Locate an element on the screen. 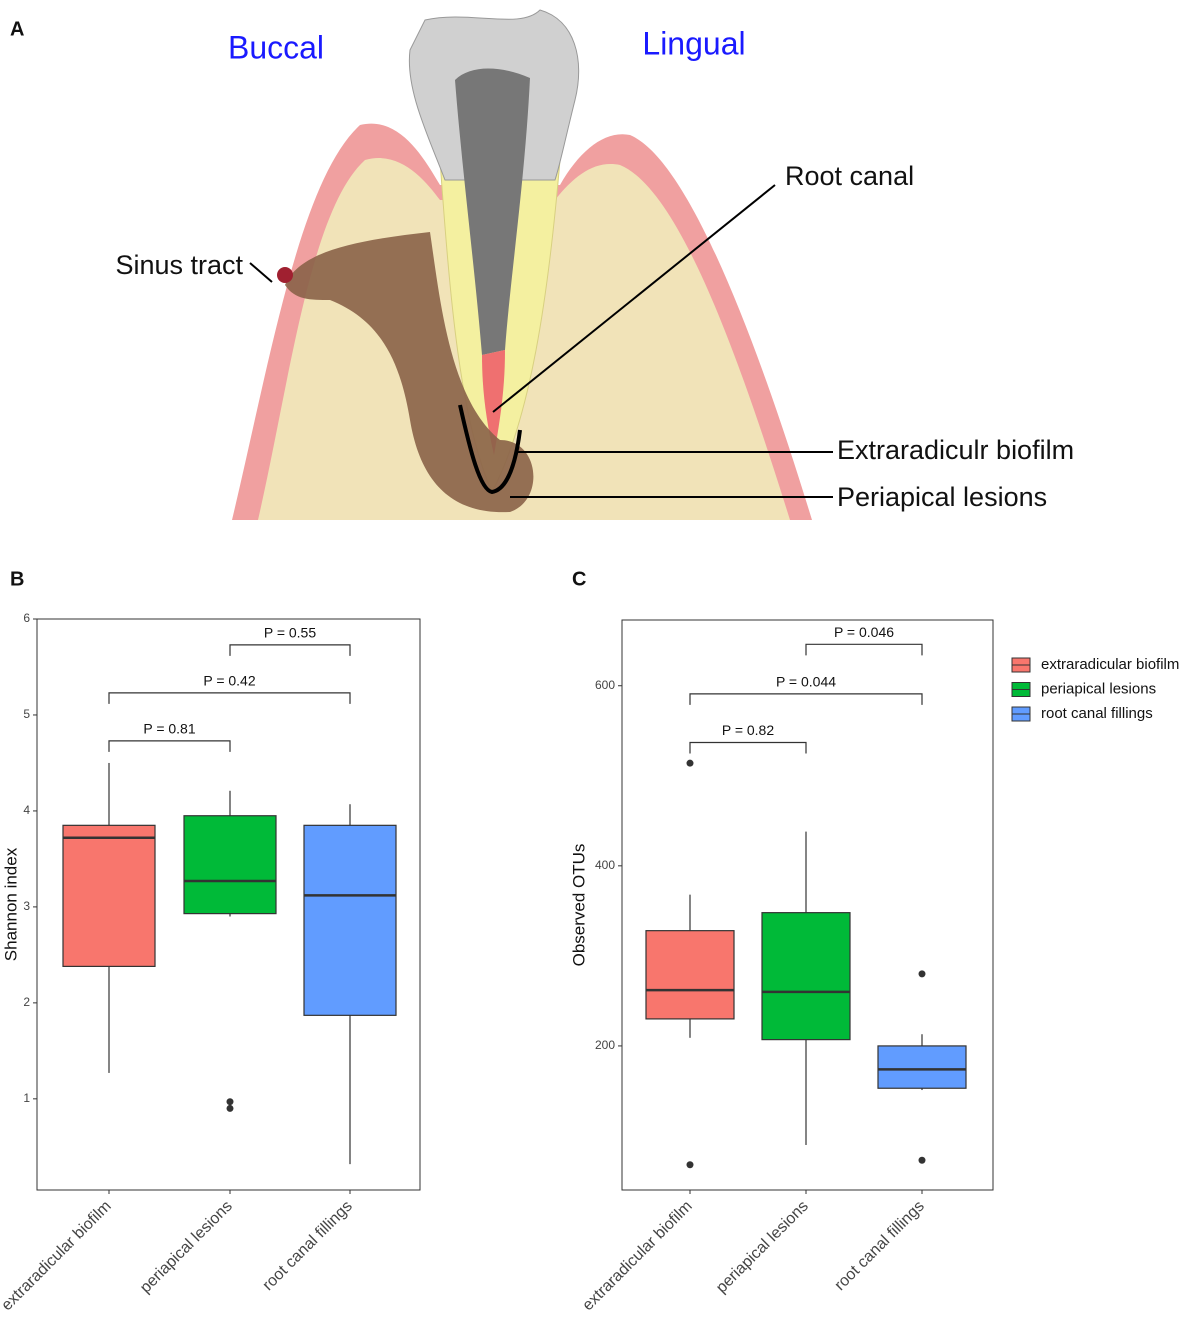 The image size is (1200, 1317). y-tick-label: 4 is located at coordinates (26, 810).